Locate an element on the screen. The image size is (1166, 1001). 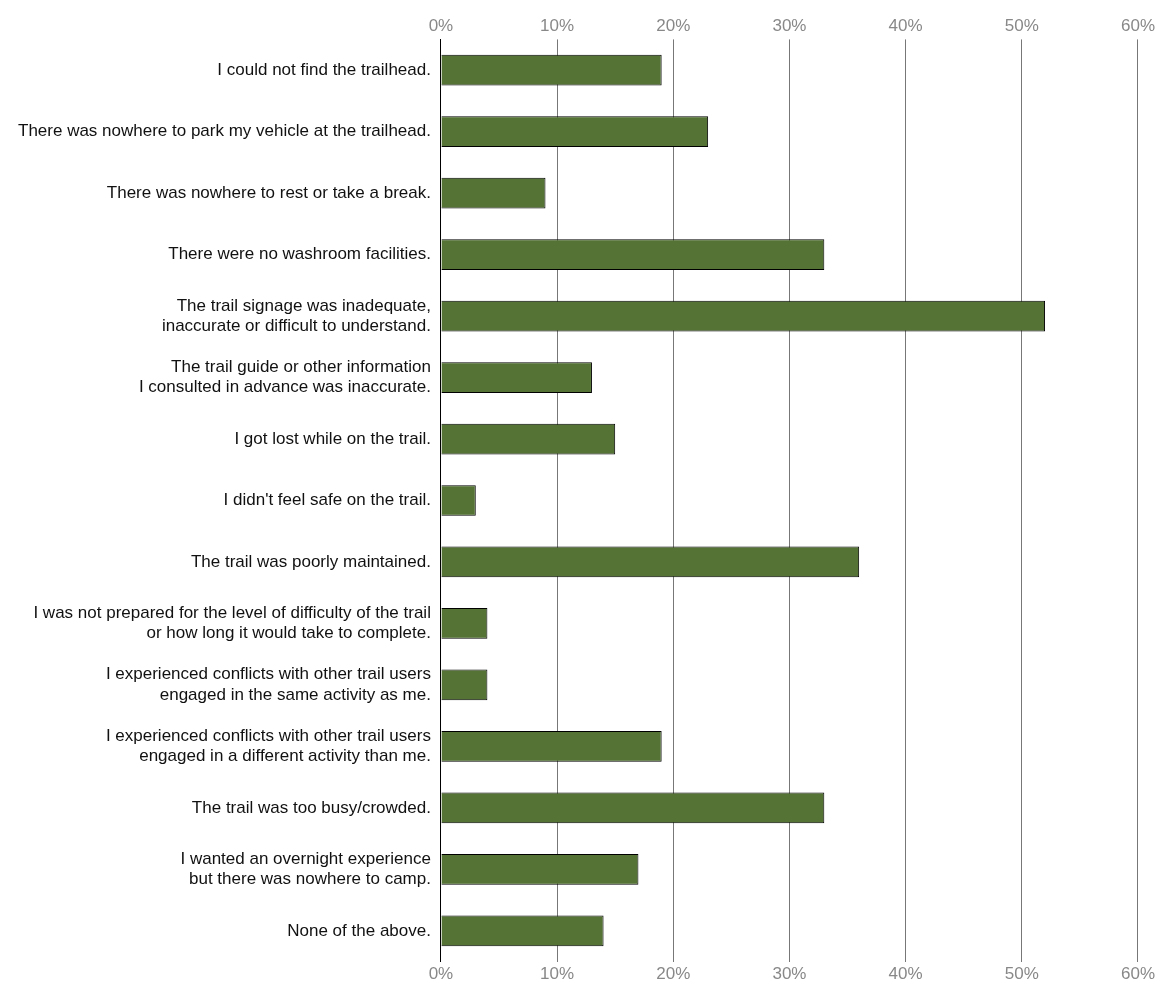
y-tick-label: There were no washroom facilities. is located at coordinates (299, 254).